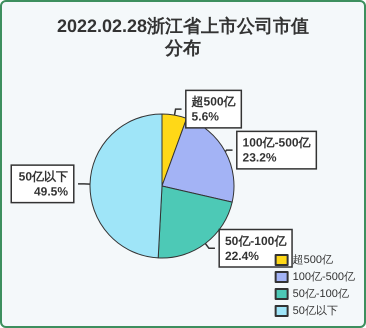  I want to click on legend-label: 100亿-500亿, so click(324, 277).